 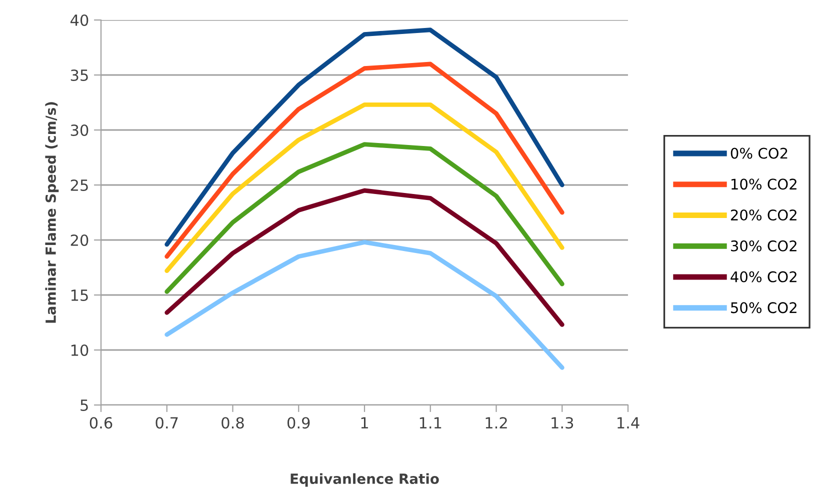 What do you see at coordinates (763, 276) in the screenshot?
I see `legend-label: 40% CO2` at bounding box center [763, 276].